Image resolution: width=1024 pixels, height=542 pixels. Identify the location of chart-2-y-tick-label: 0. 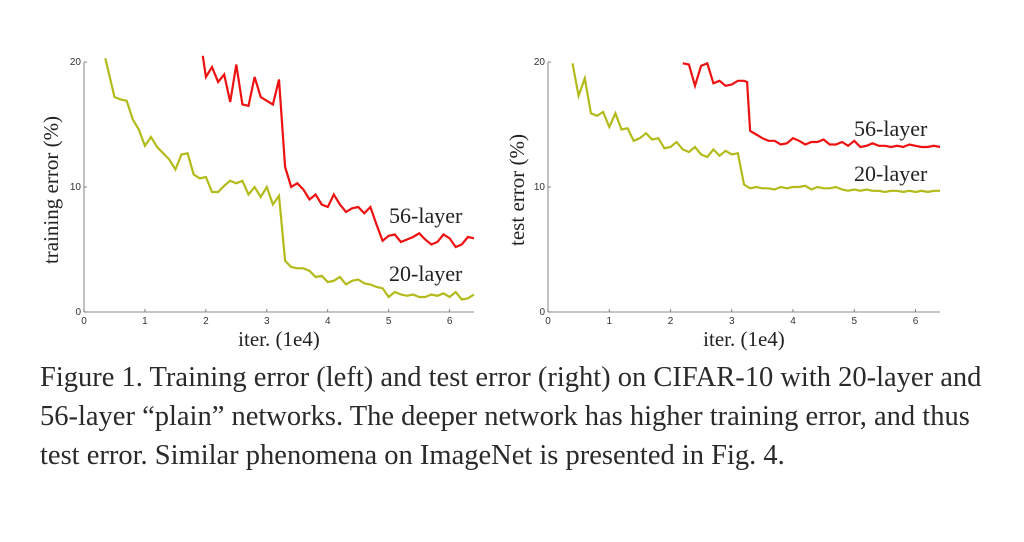
(542, 312).